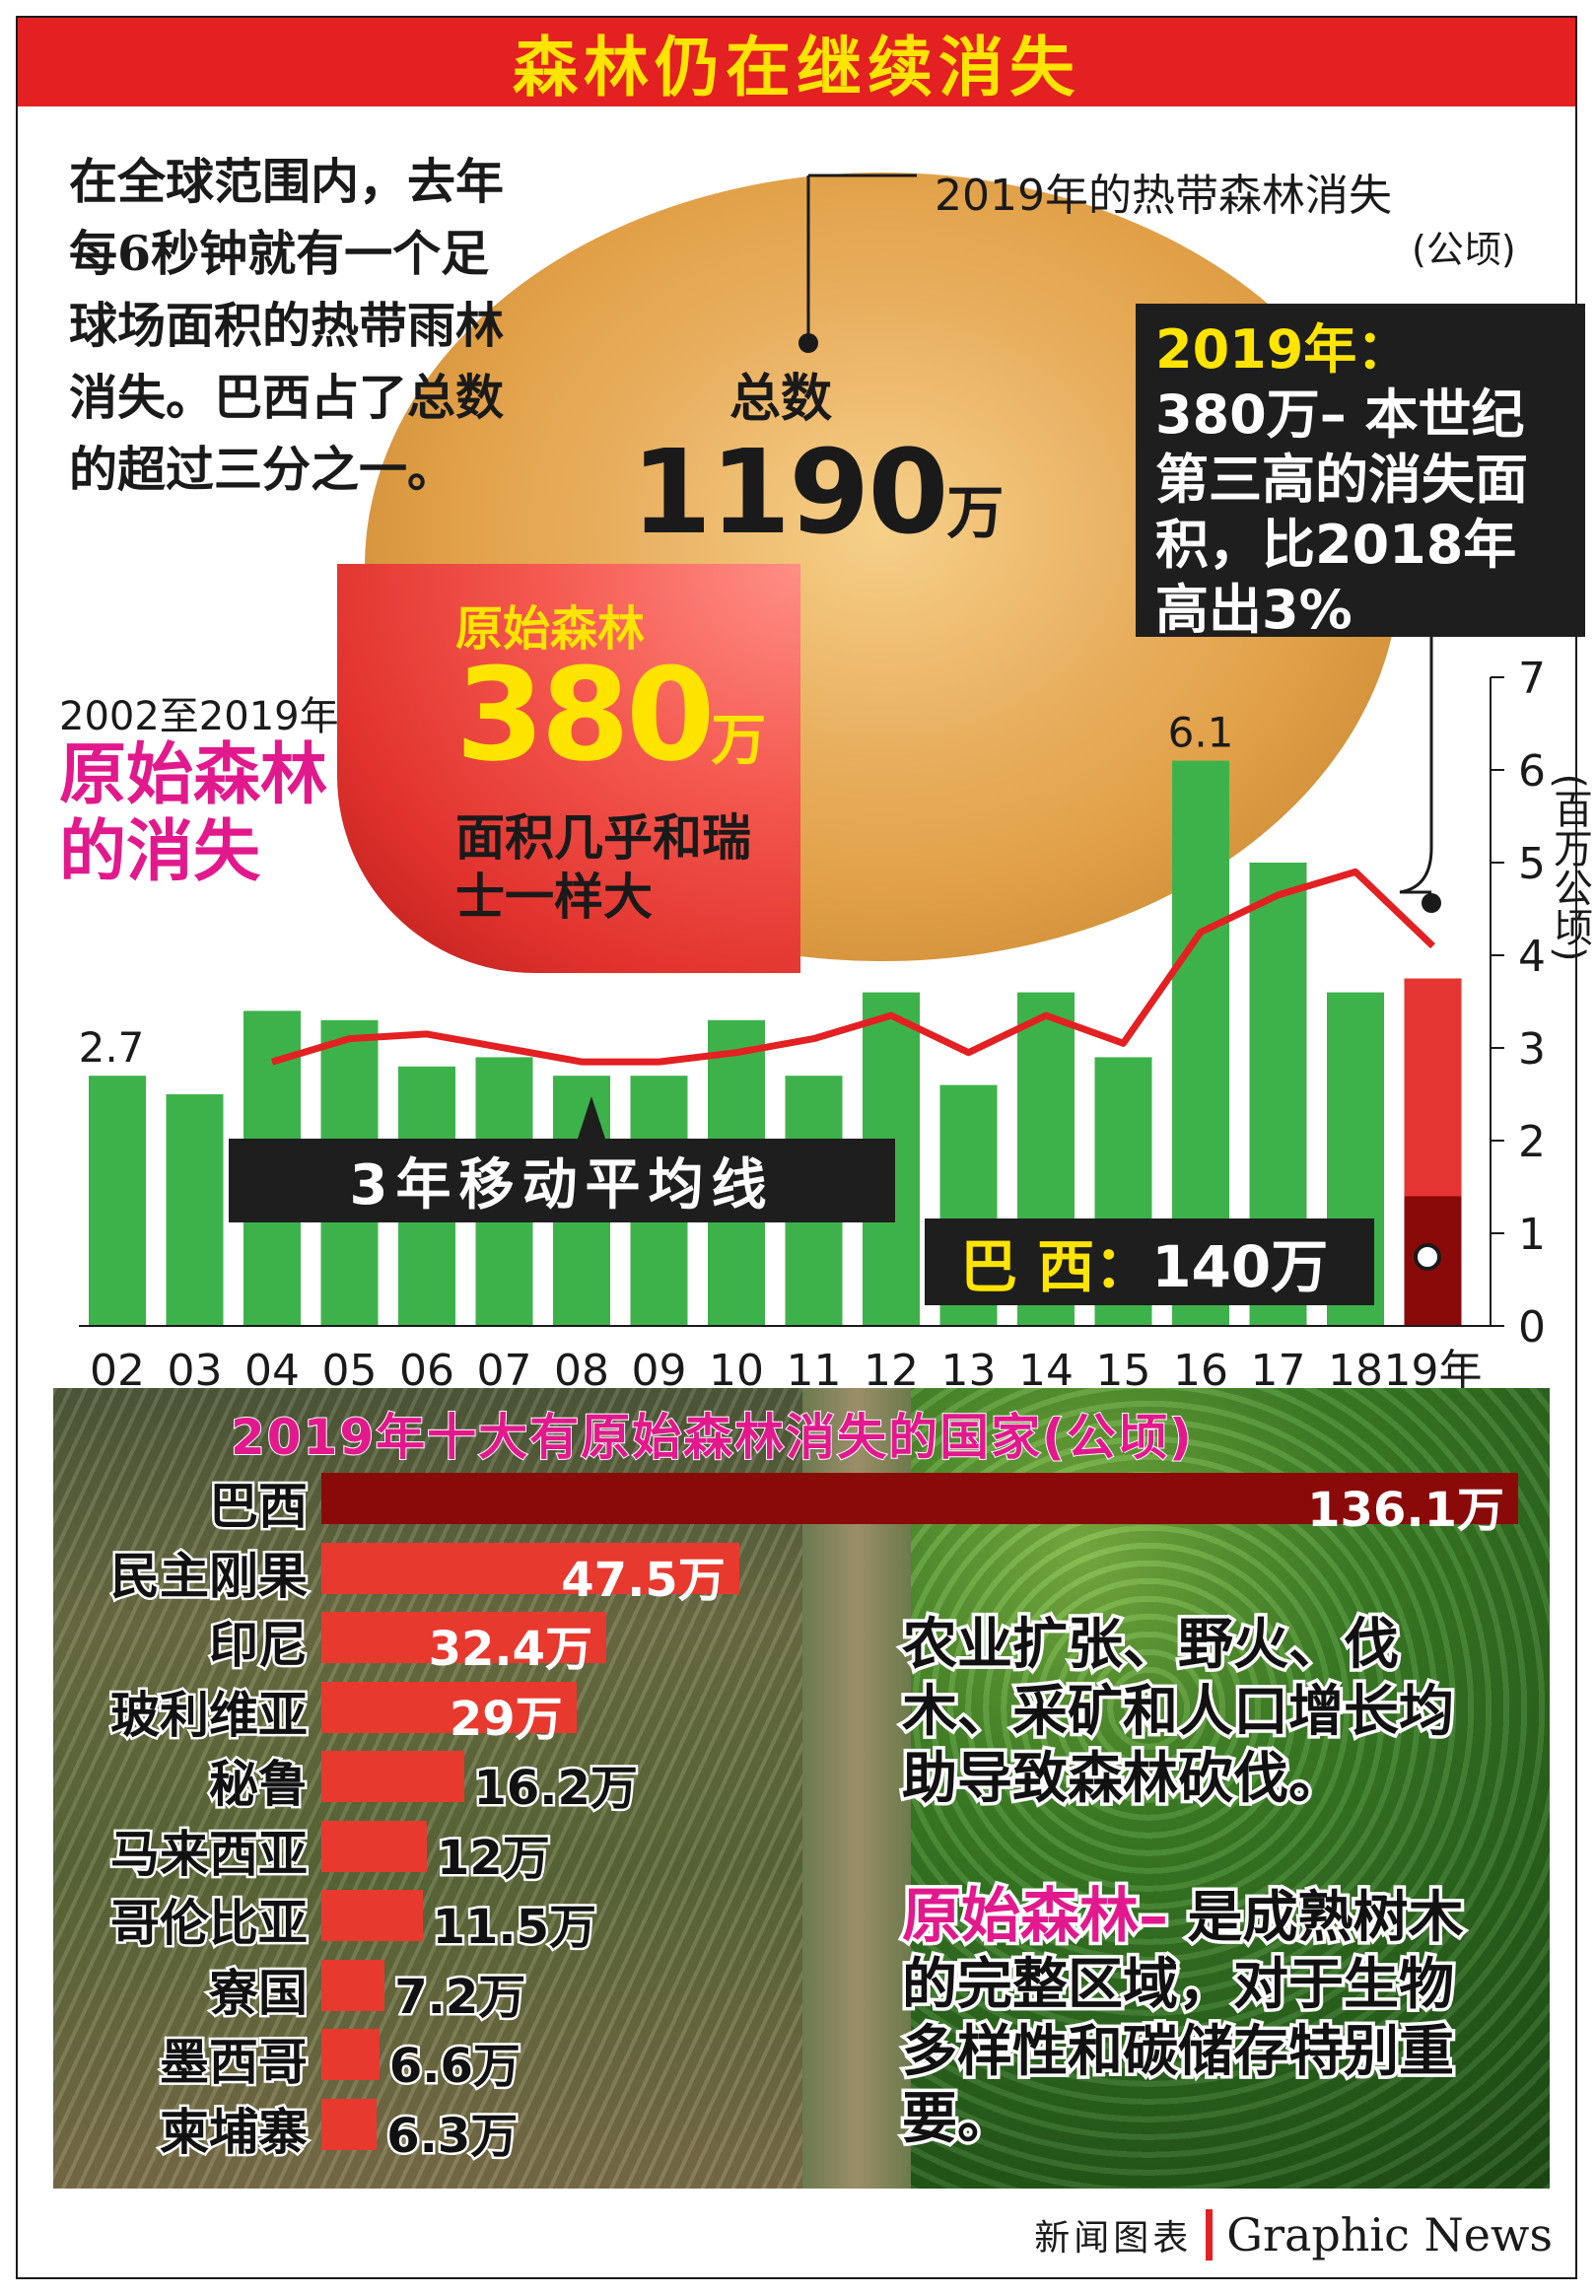  What do you see at coordinates (796, 62) in the screenshot?
I see `title-bar: 森林仍在继续消失` at bounding box center [796, 62].